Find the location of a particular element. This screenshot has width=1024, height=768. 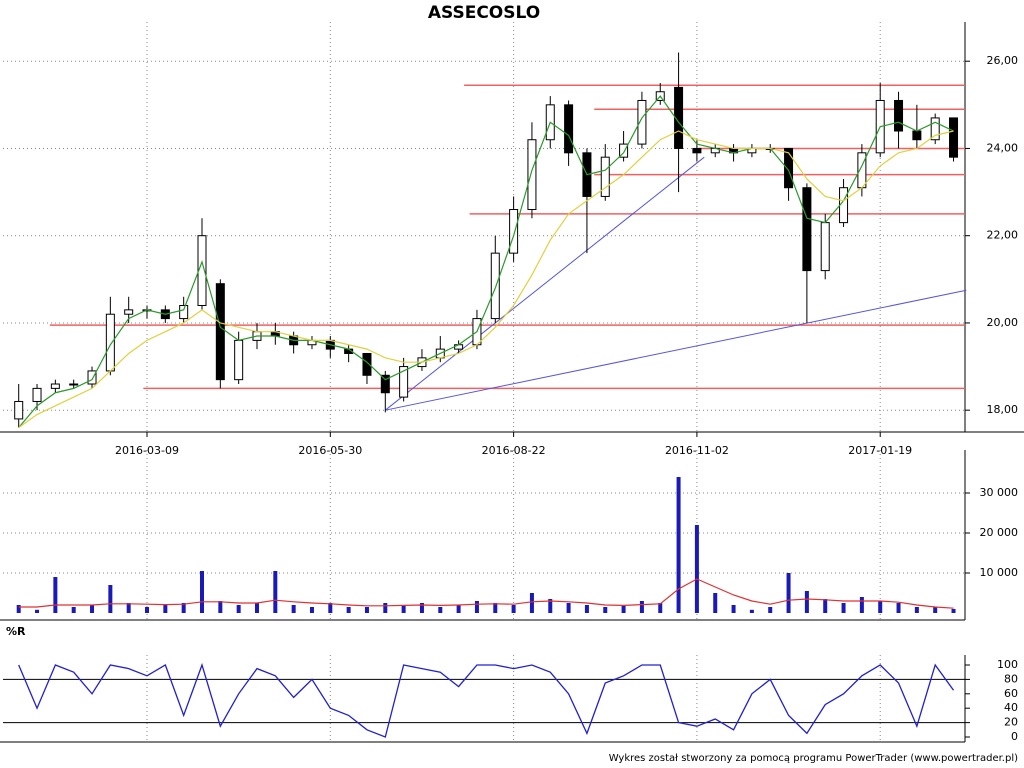

y-tick-label: 40 is located at coordinates (1011, 707).